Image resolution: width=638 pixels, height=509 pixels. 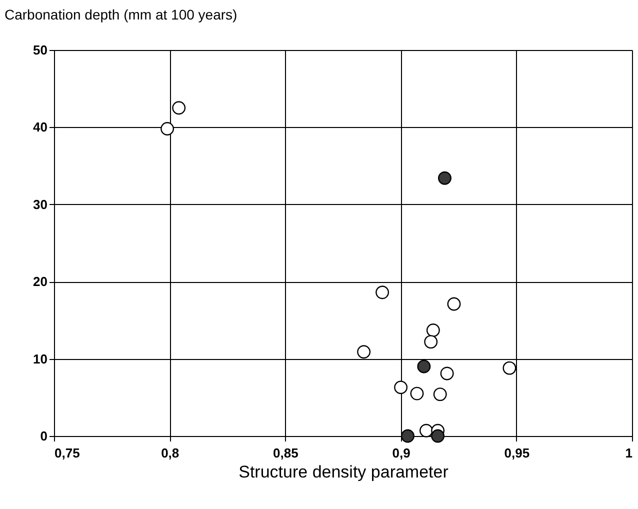 What do you see at coordinates (40, 50) in the screenshot?
I see `y-tick-label: 50` at bounding box center [40, 50].